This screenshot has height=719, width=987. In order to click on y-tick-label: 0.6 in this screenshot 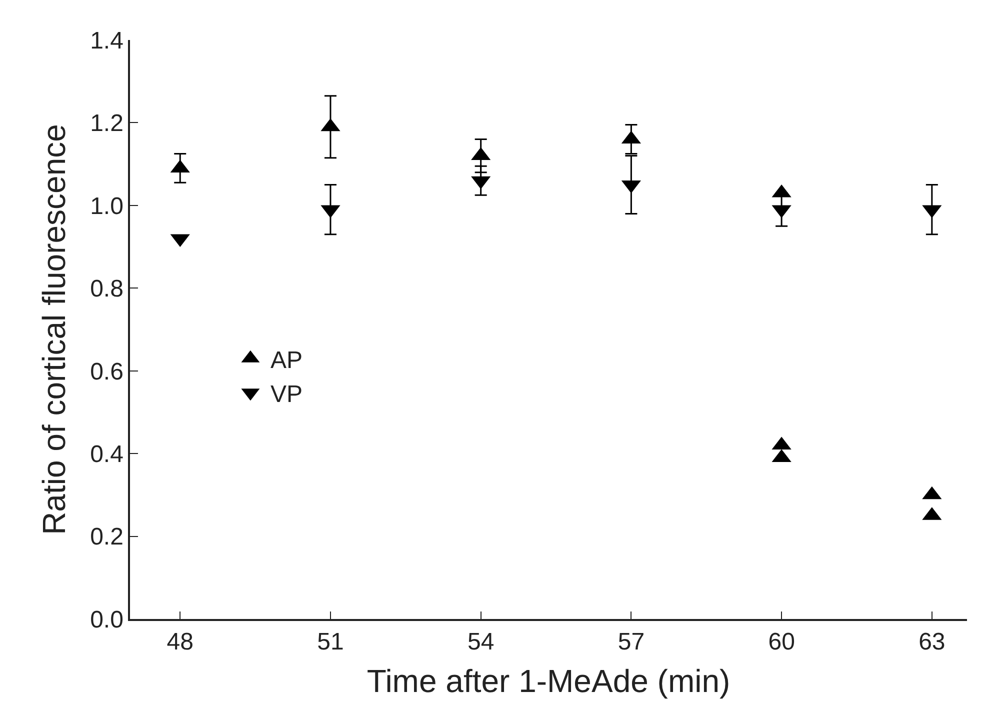, I will do `click(107, 372)`.